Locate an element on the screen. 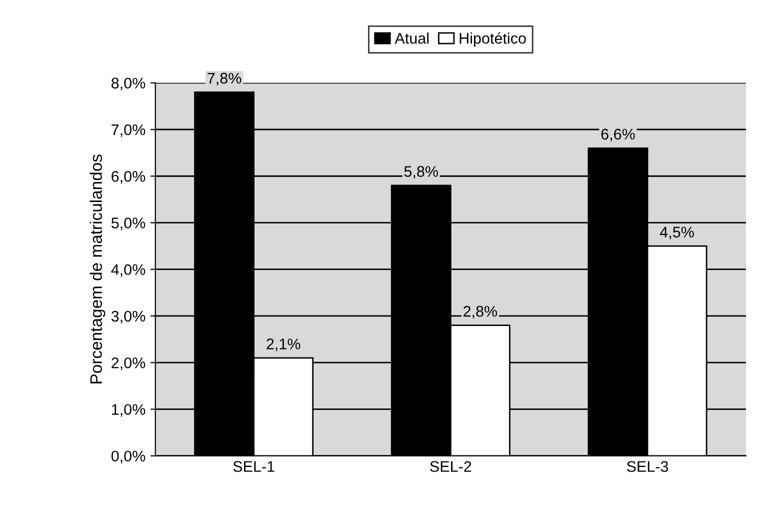 This screenshot has height=518, width=777. data-label: 6,6% is located at coordinates (618, 135).